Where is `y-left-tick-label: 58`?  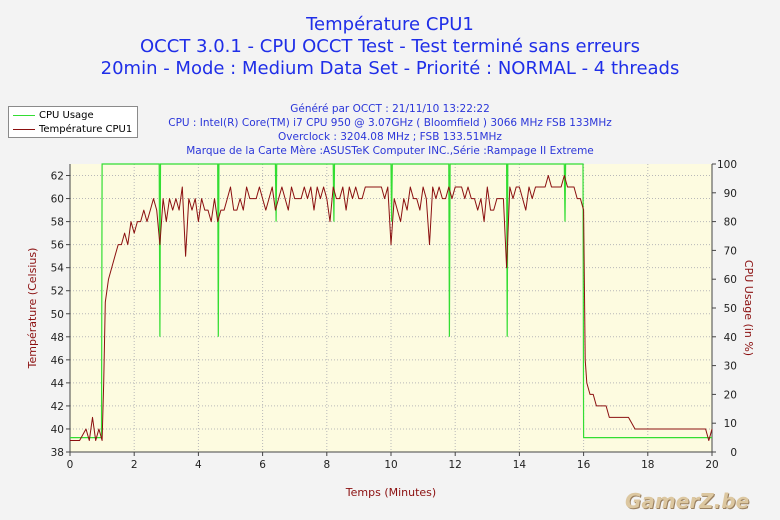 y-left-tick-label: 58 is located at coordinates (57, 223).